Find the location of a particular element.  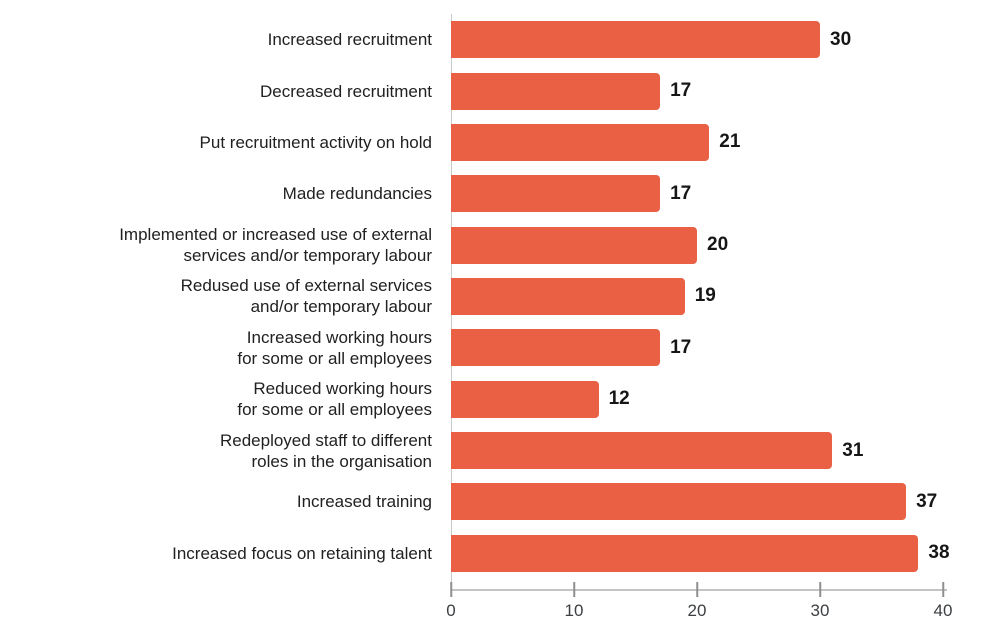

chart-row: Put recruitment activity on hold 21 is located at coordinates (500, 142).